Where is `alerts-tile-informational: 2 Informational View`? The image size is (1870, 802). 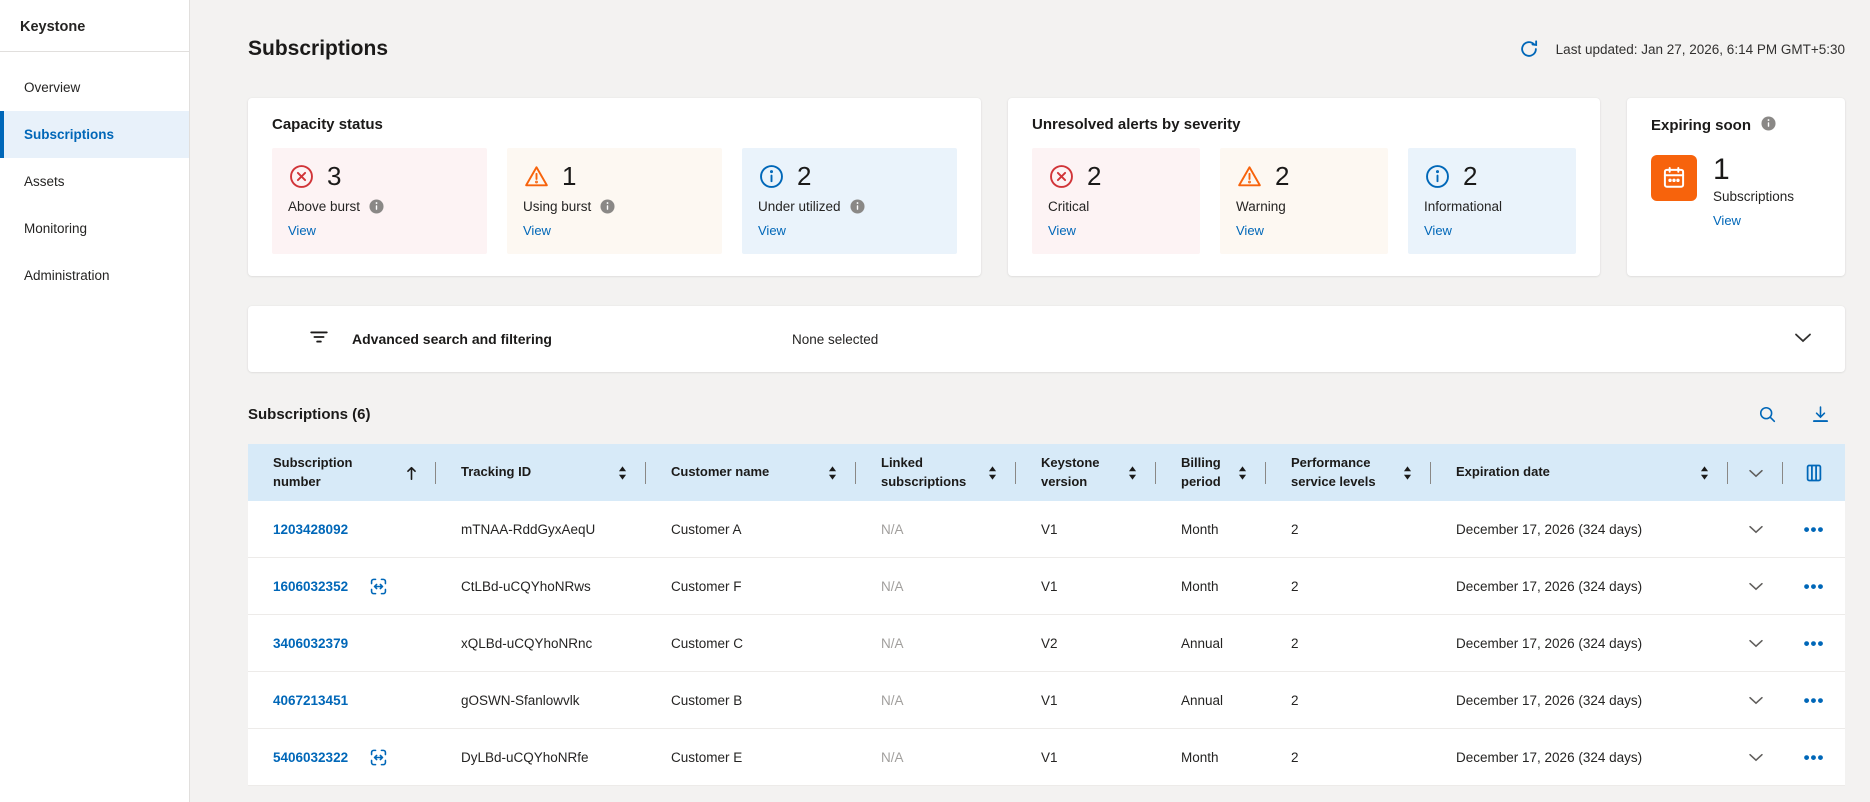
alerts-tile-informational: 2 Informational View is located at coordinates (1492, 201).